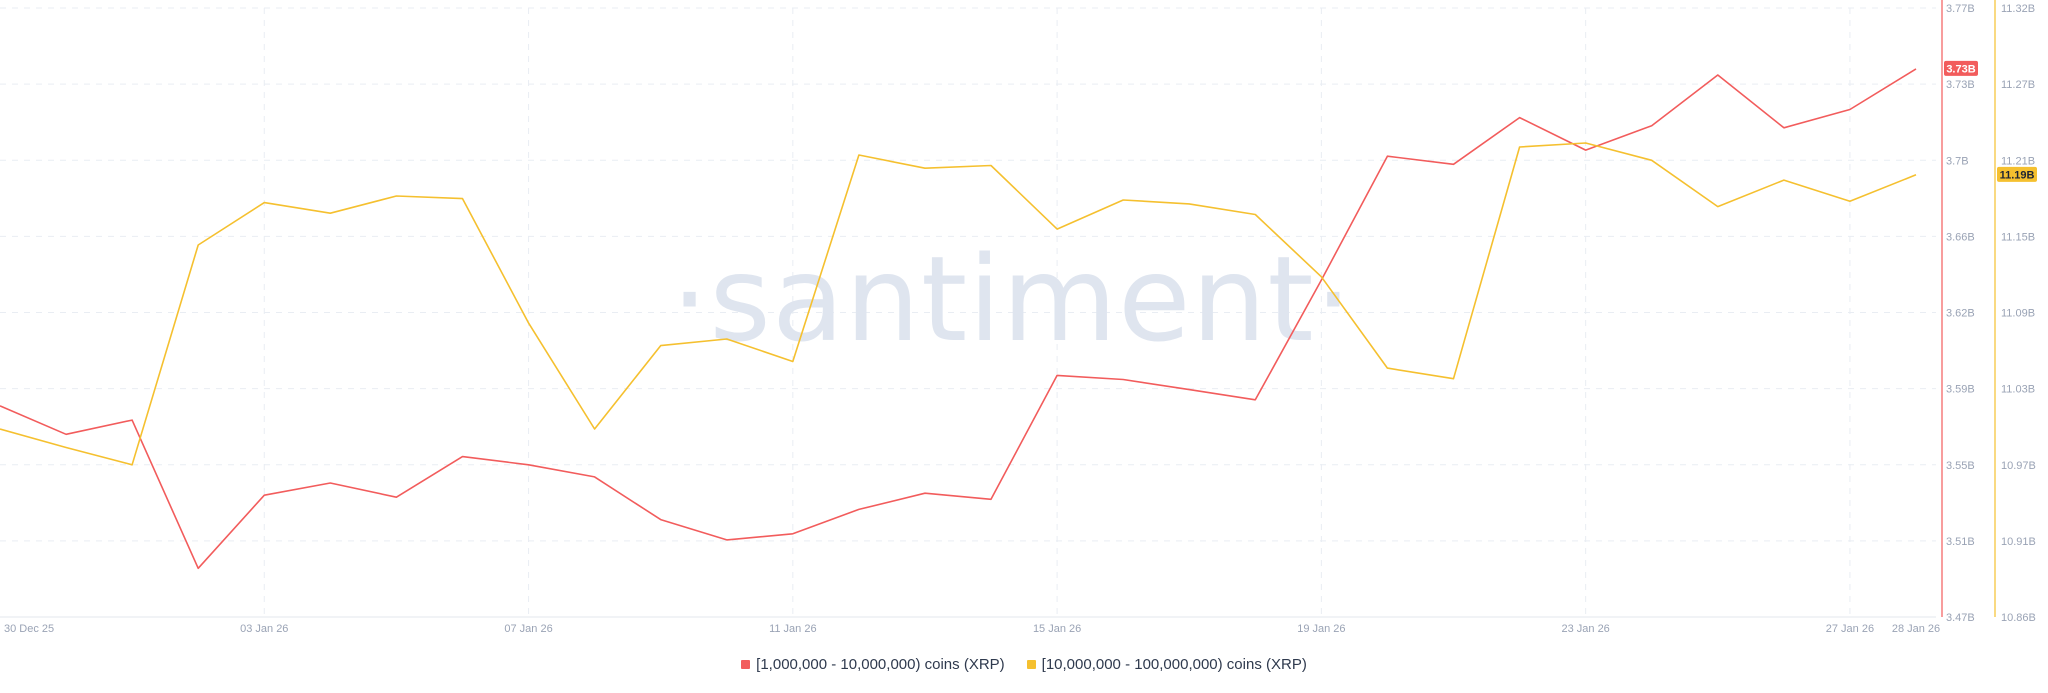  I want to click on x-tick-label: 27 Jan 26, so click(1850, 629).